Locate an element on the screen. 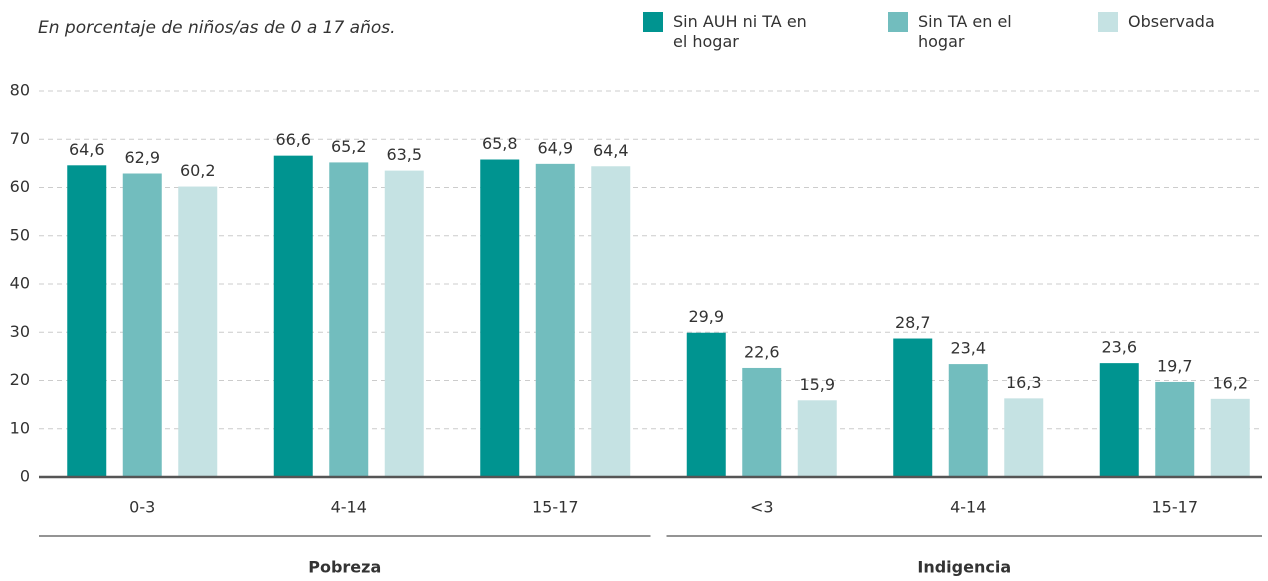 The width and height of the screenshot is (1268, 581). y-tick-label: 0 is located at coordinates (25, 476).